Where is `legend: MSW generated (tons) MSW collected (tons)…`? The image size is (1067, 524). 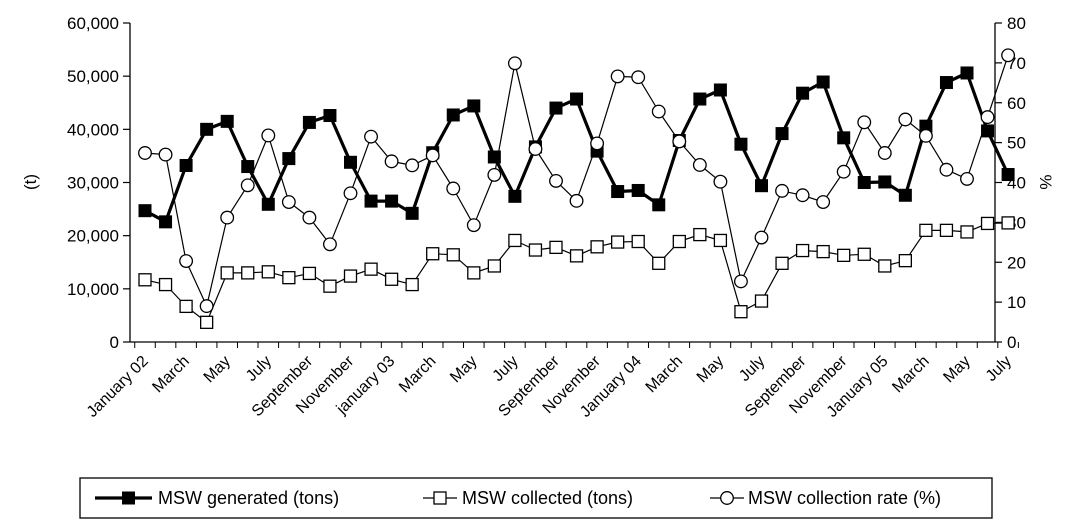 legend: MSW generated (tons) MSW collected (tons)… is located at coordinates (536, 498).